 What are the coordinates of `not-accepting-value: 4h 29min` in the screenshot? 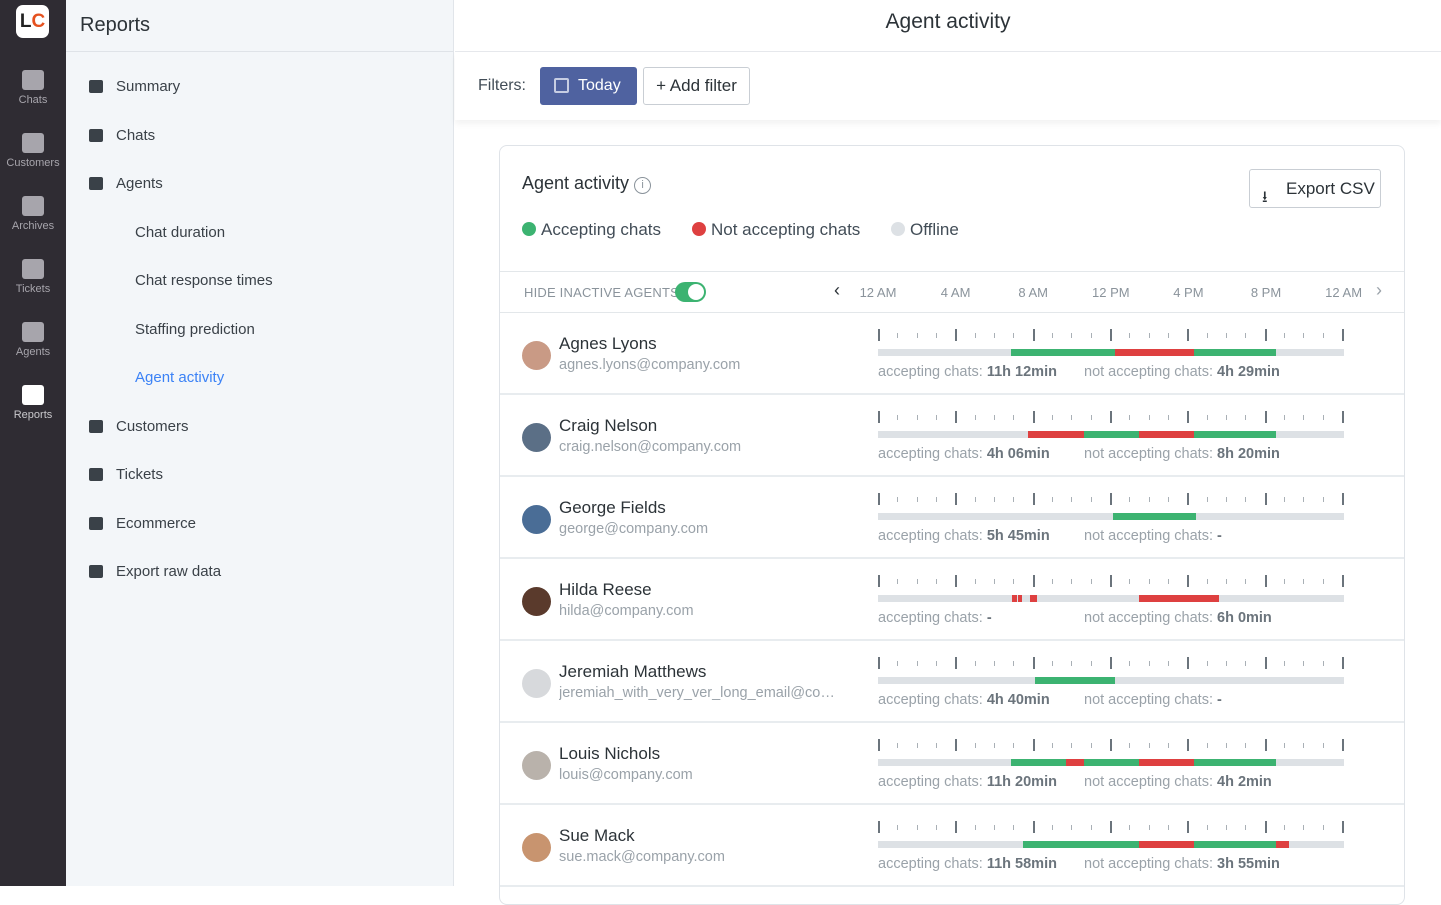 It's located at (1248, 372).